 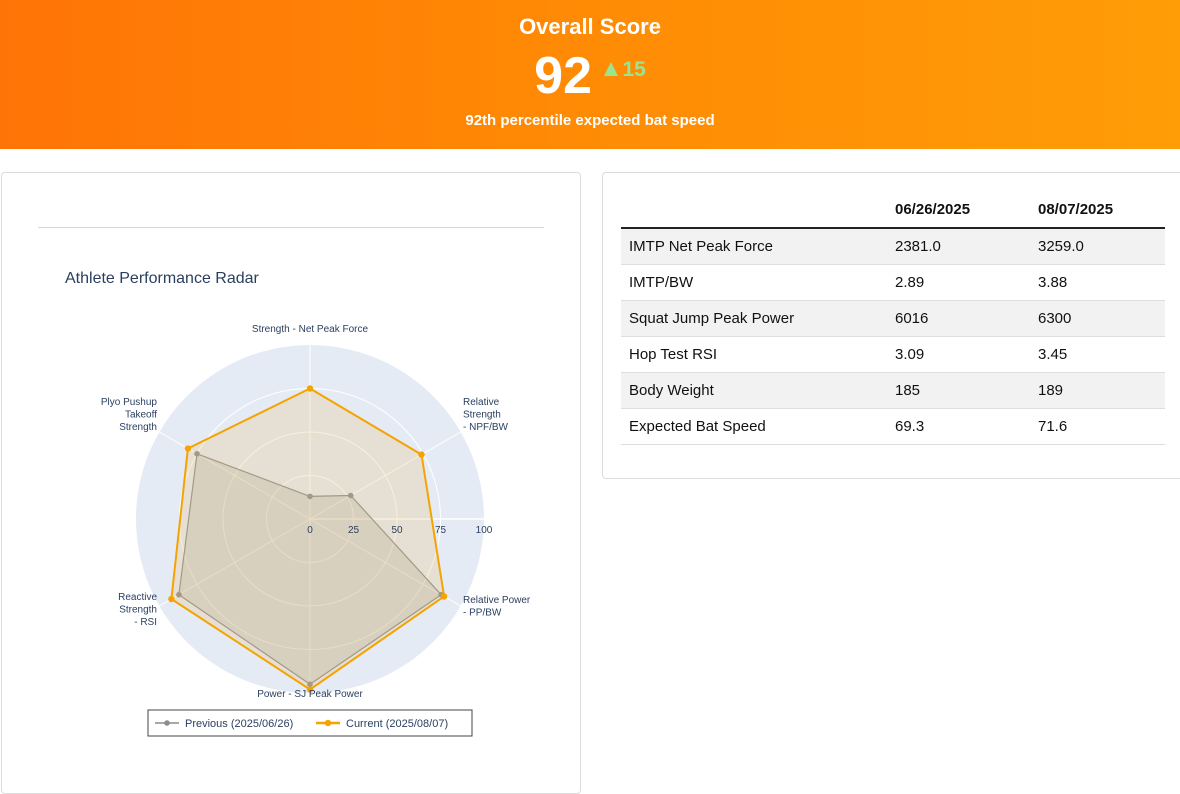 What do you see at coordinates (1097, 210) in the screenshot?
I see `column-header-current: 08/07/2025` at bounding box center [1097, 210].